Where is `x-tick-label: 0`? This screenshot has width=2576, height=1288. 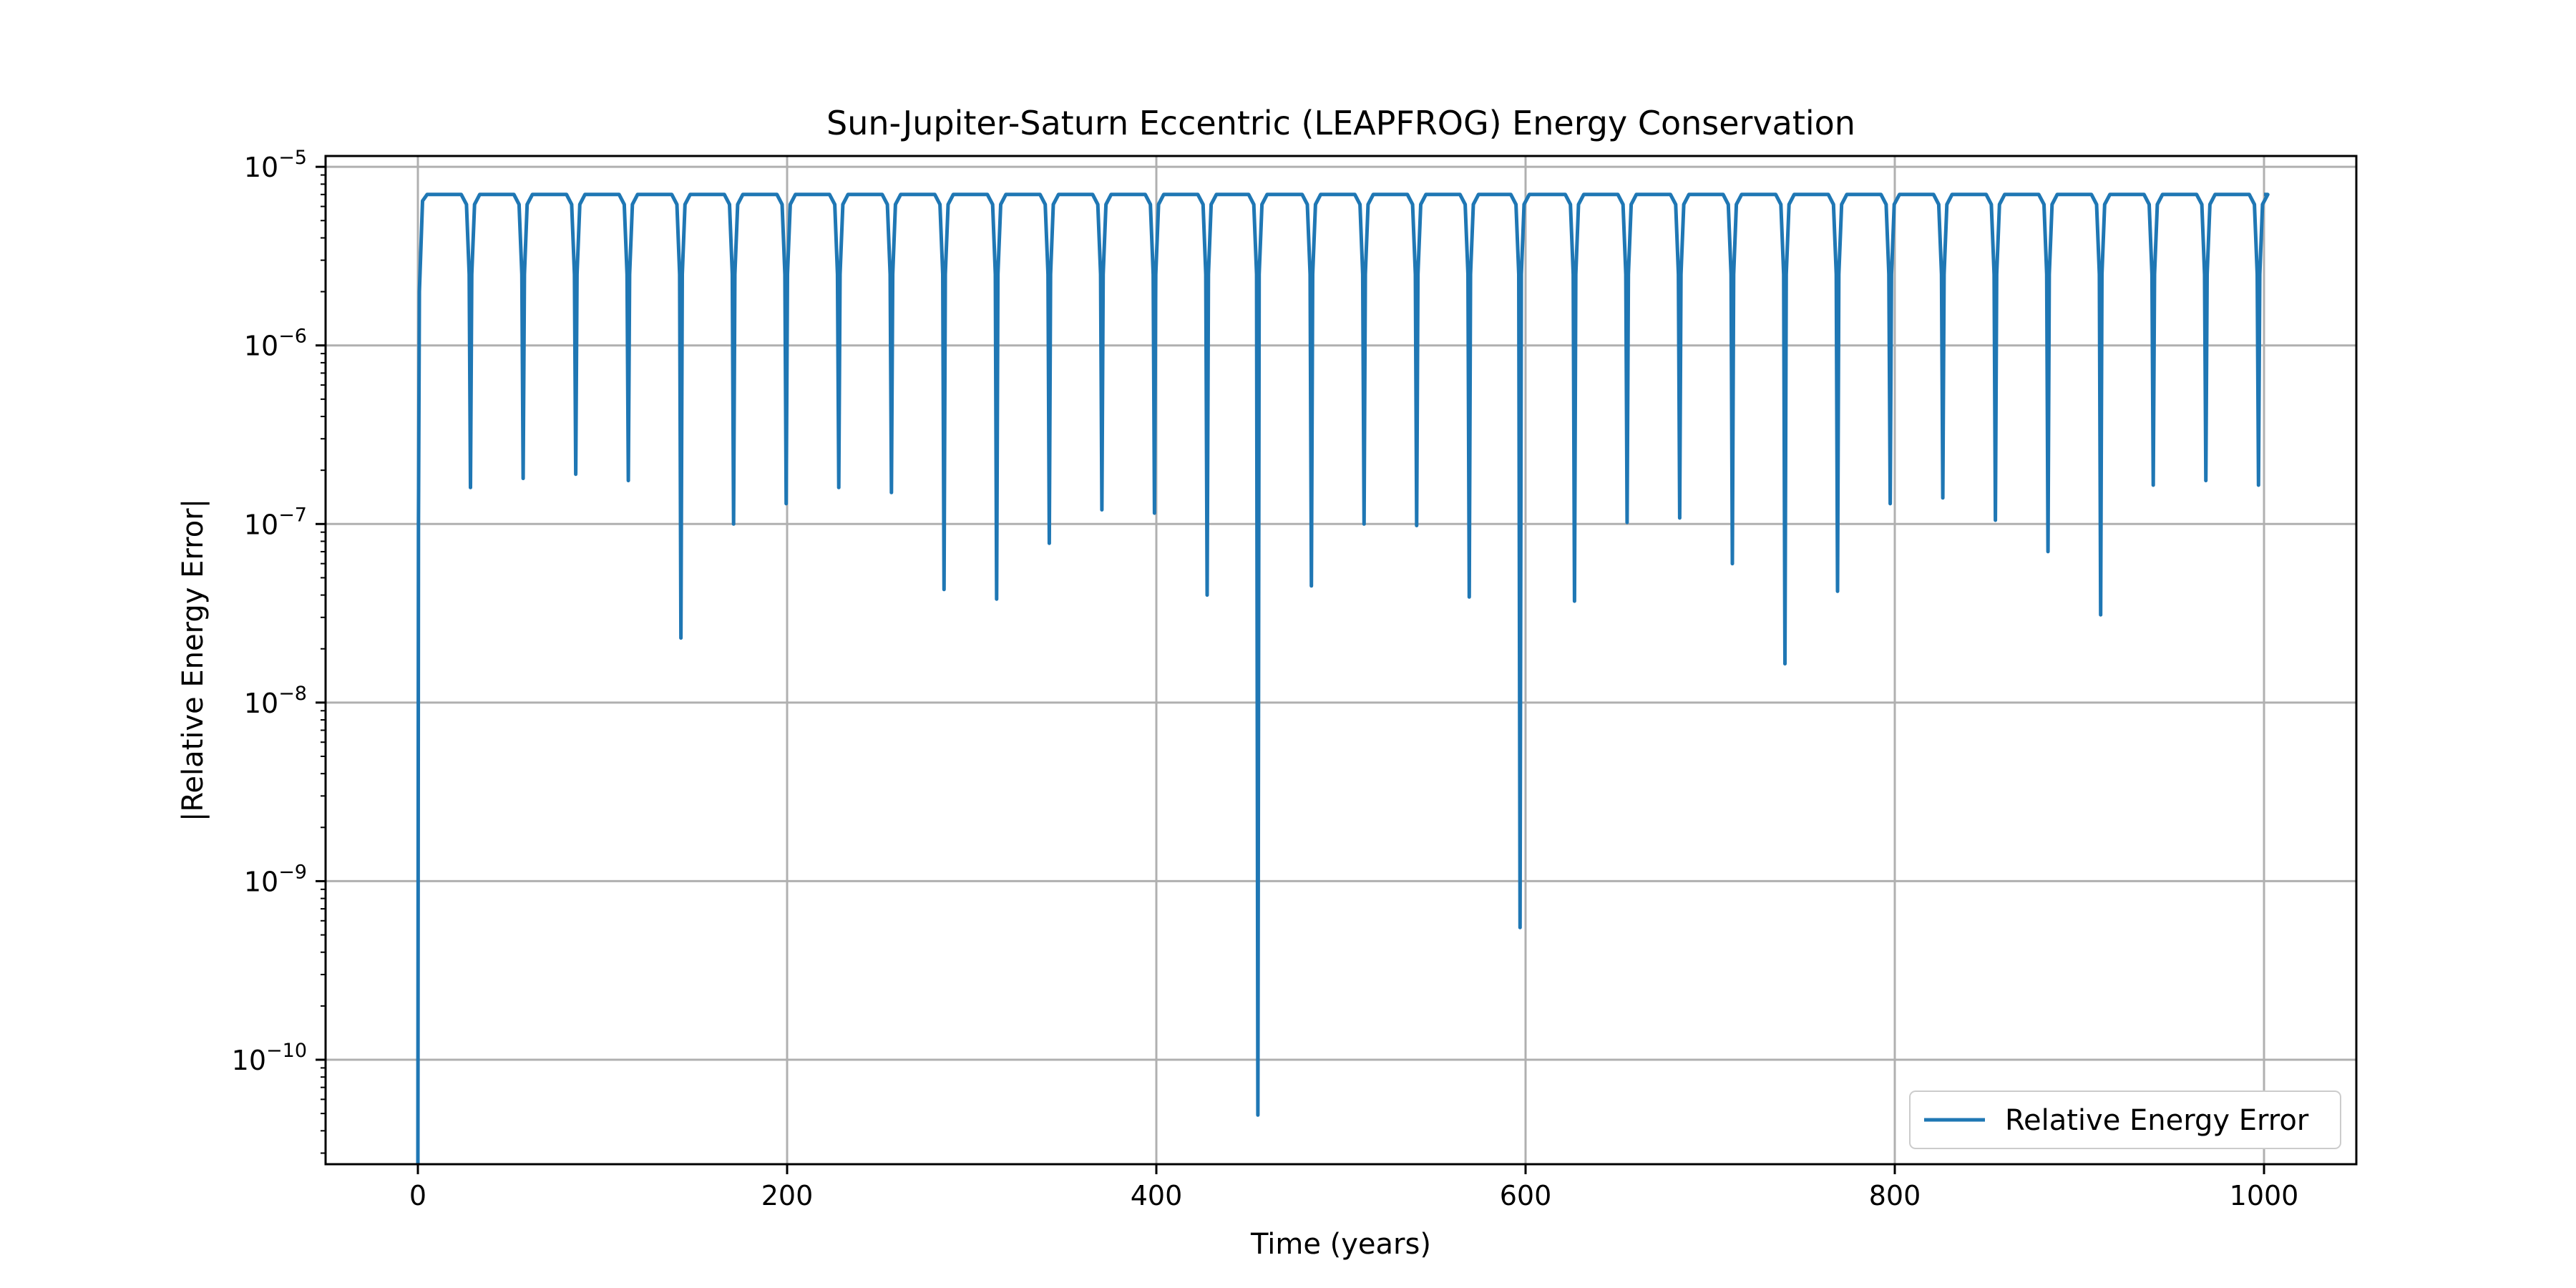 x-tick-label: 0 is located at coordinates (417, 1195).